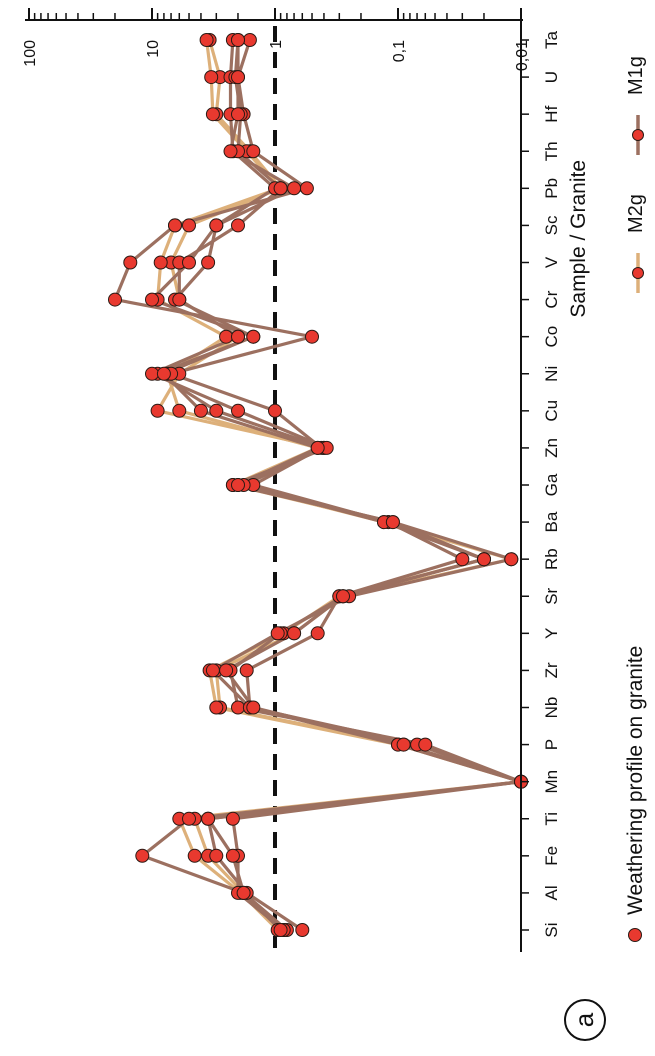 Image resolution: width=655 pixels, height=1056 pixels. Describe the element at coordinates (253, 151) in the screenshot. I see `data-point-m1g-2-th` at that location.